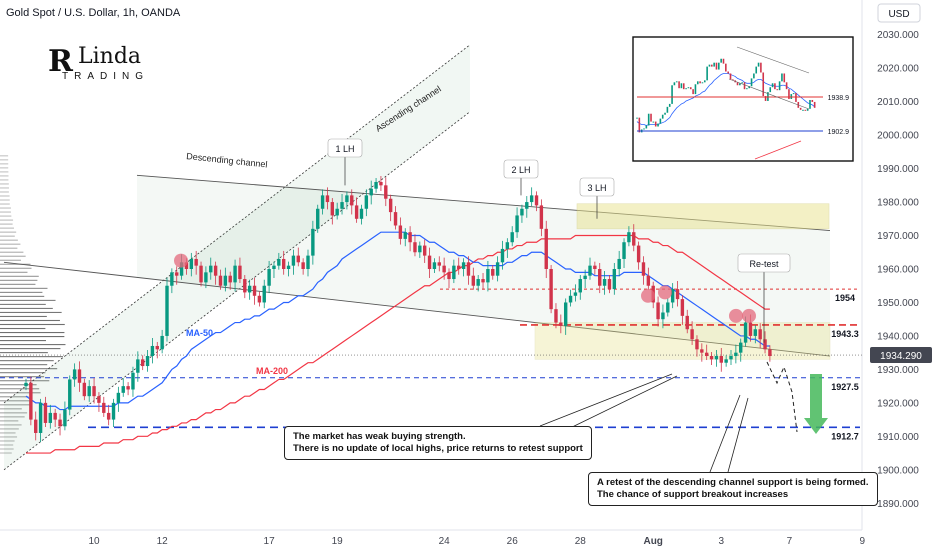 The width and height of the screenshot is (932, 550). Describe the element at coordinates (898, 69) in the screenshot. I see `y-tick-label: 2020.000` at that location.